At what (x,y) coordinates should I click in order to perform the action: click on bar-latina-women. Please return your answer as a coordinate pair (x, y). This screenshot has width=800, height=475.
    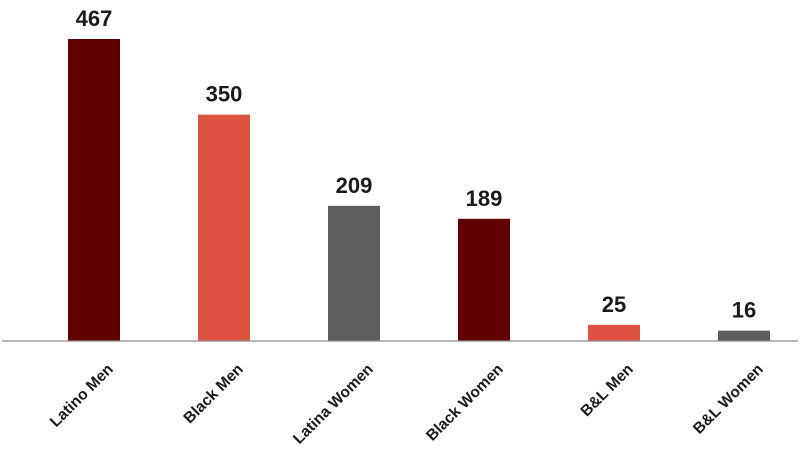
    Looking at the image, I should click on (354, 273).